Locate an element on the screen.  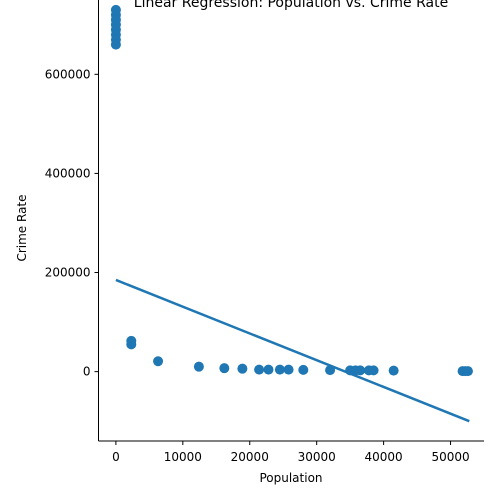
x-tick-label: 40000 is located at coordinates (384, 457).